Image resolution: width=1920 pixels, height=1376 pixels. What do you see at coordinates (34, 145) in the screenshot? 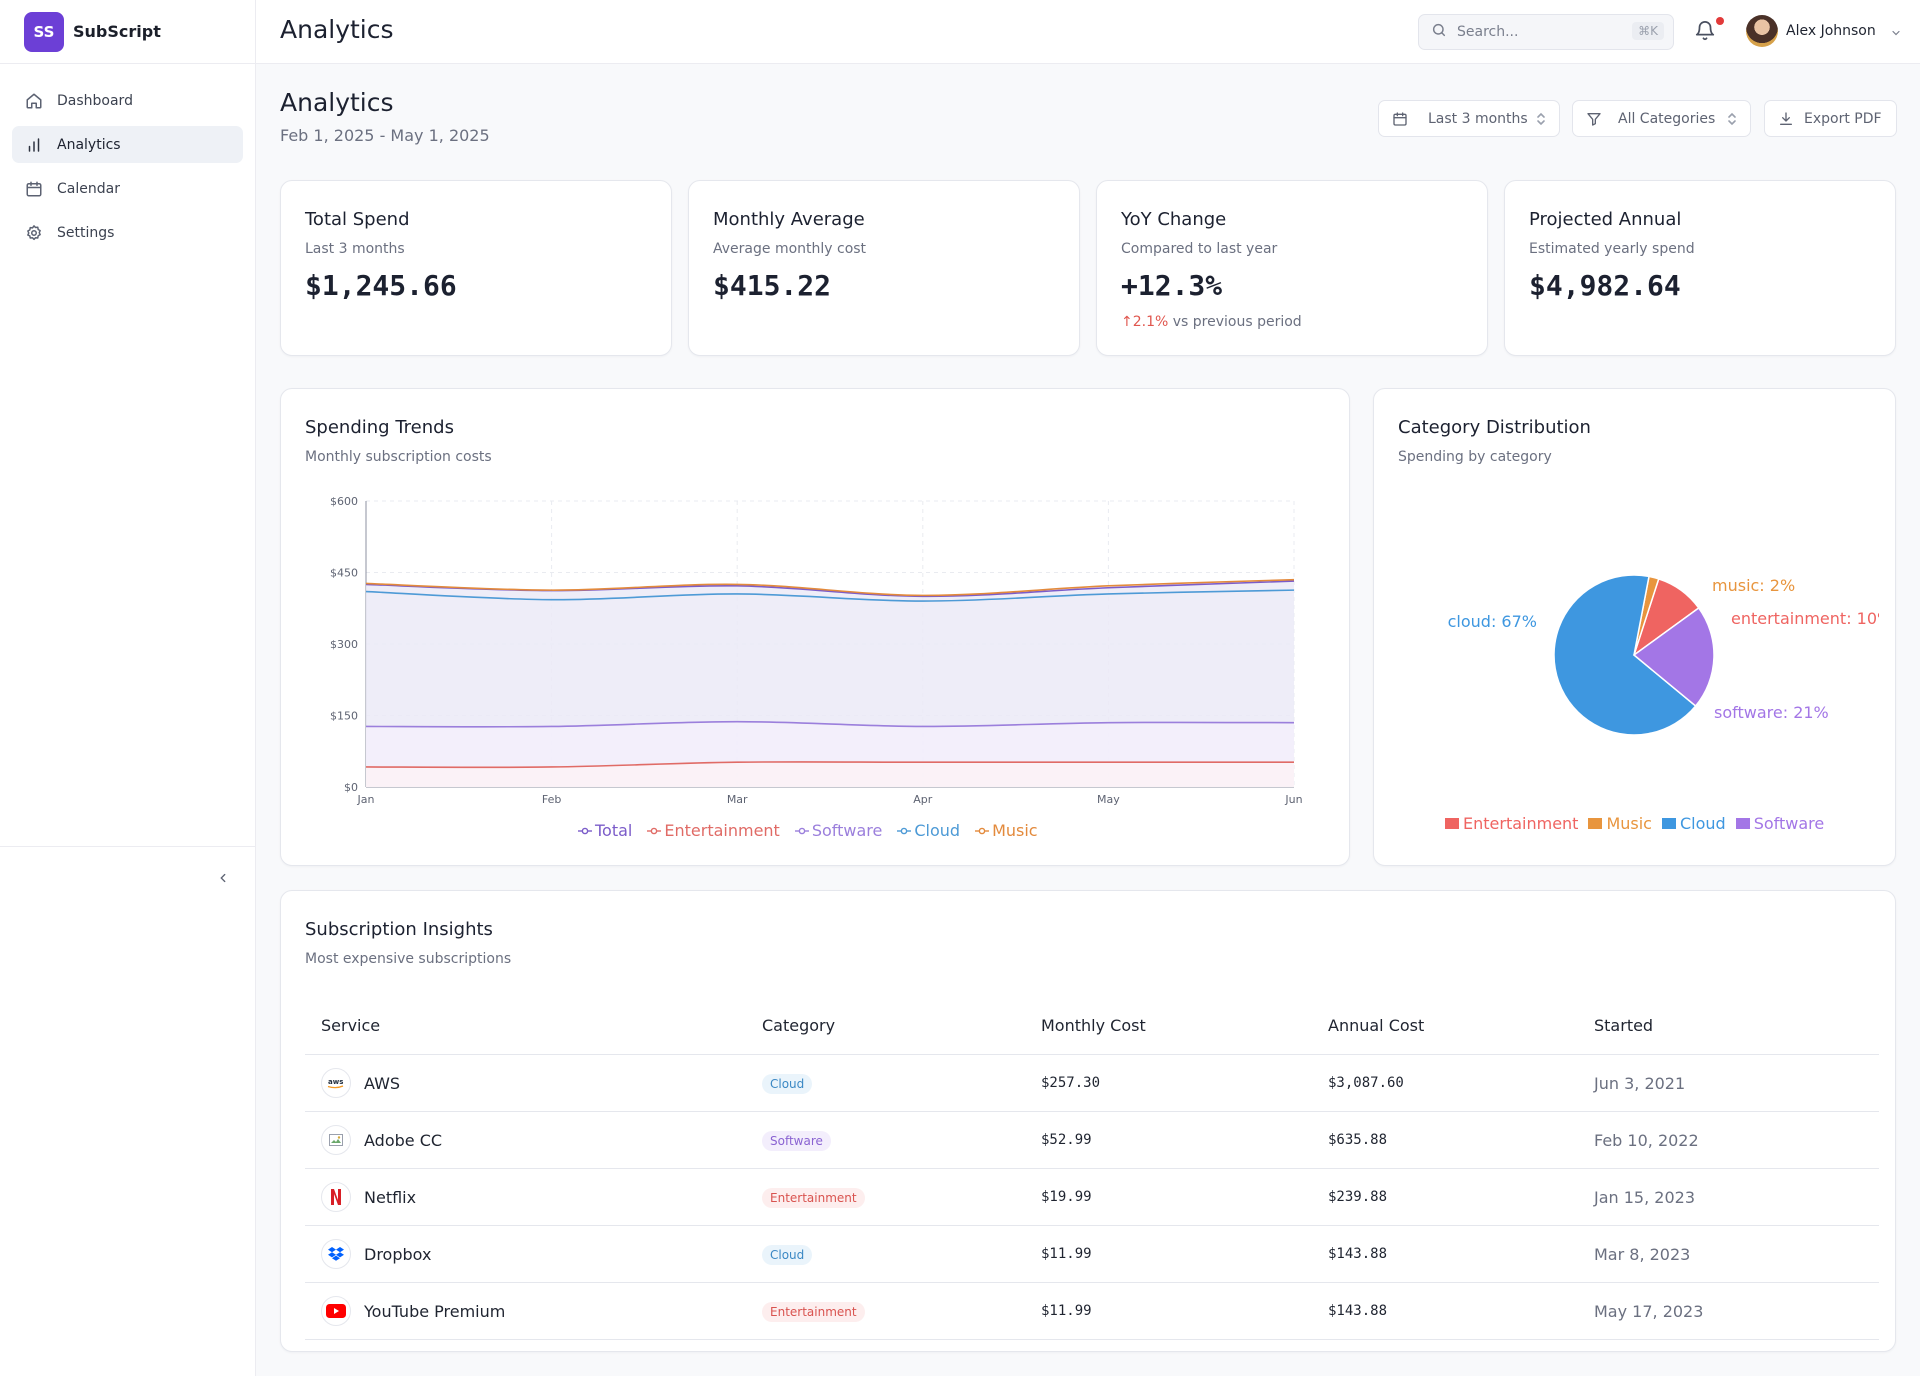
I see `bar-chart-icon` at bounding box center [34, 145].